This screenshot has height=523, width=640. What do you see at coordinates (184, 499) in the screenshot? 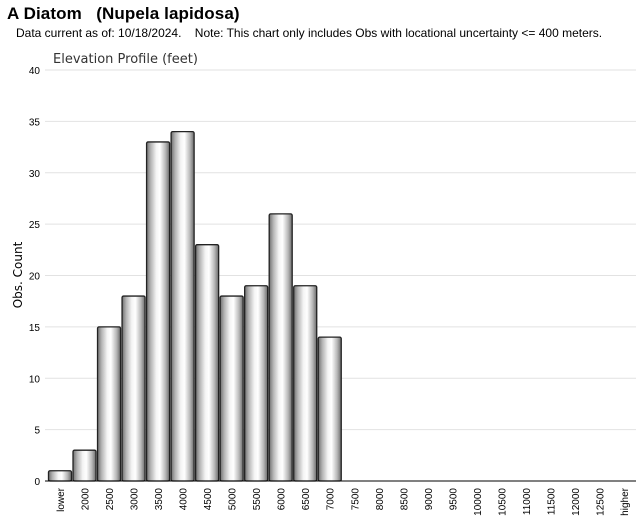
I see `x-tick-label: 4000` at bounding box center [184, 499].